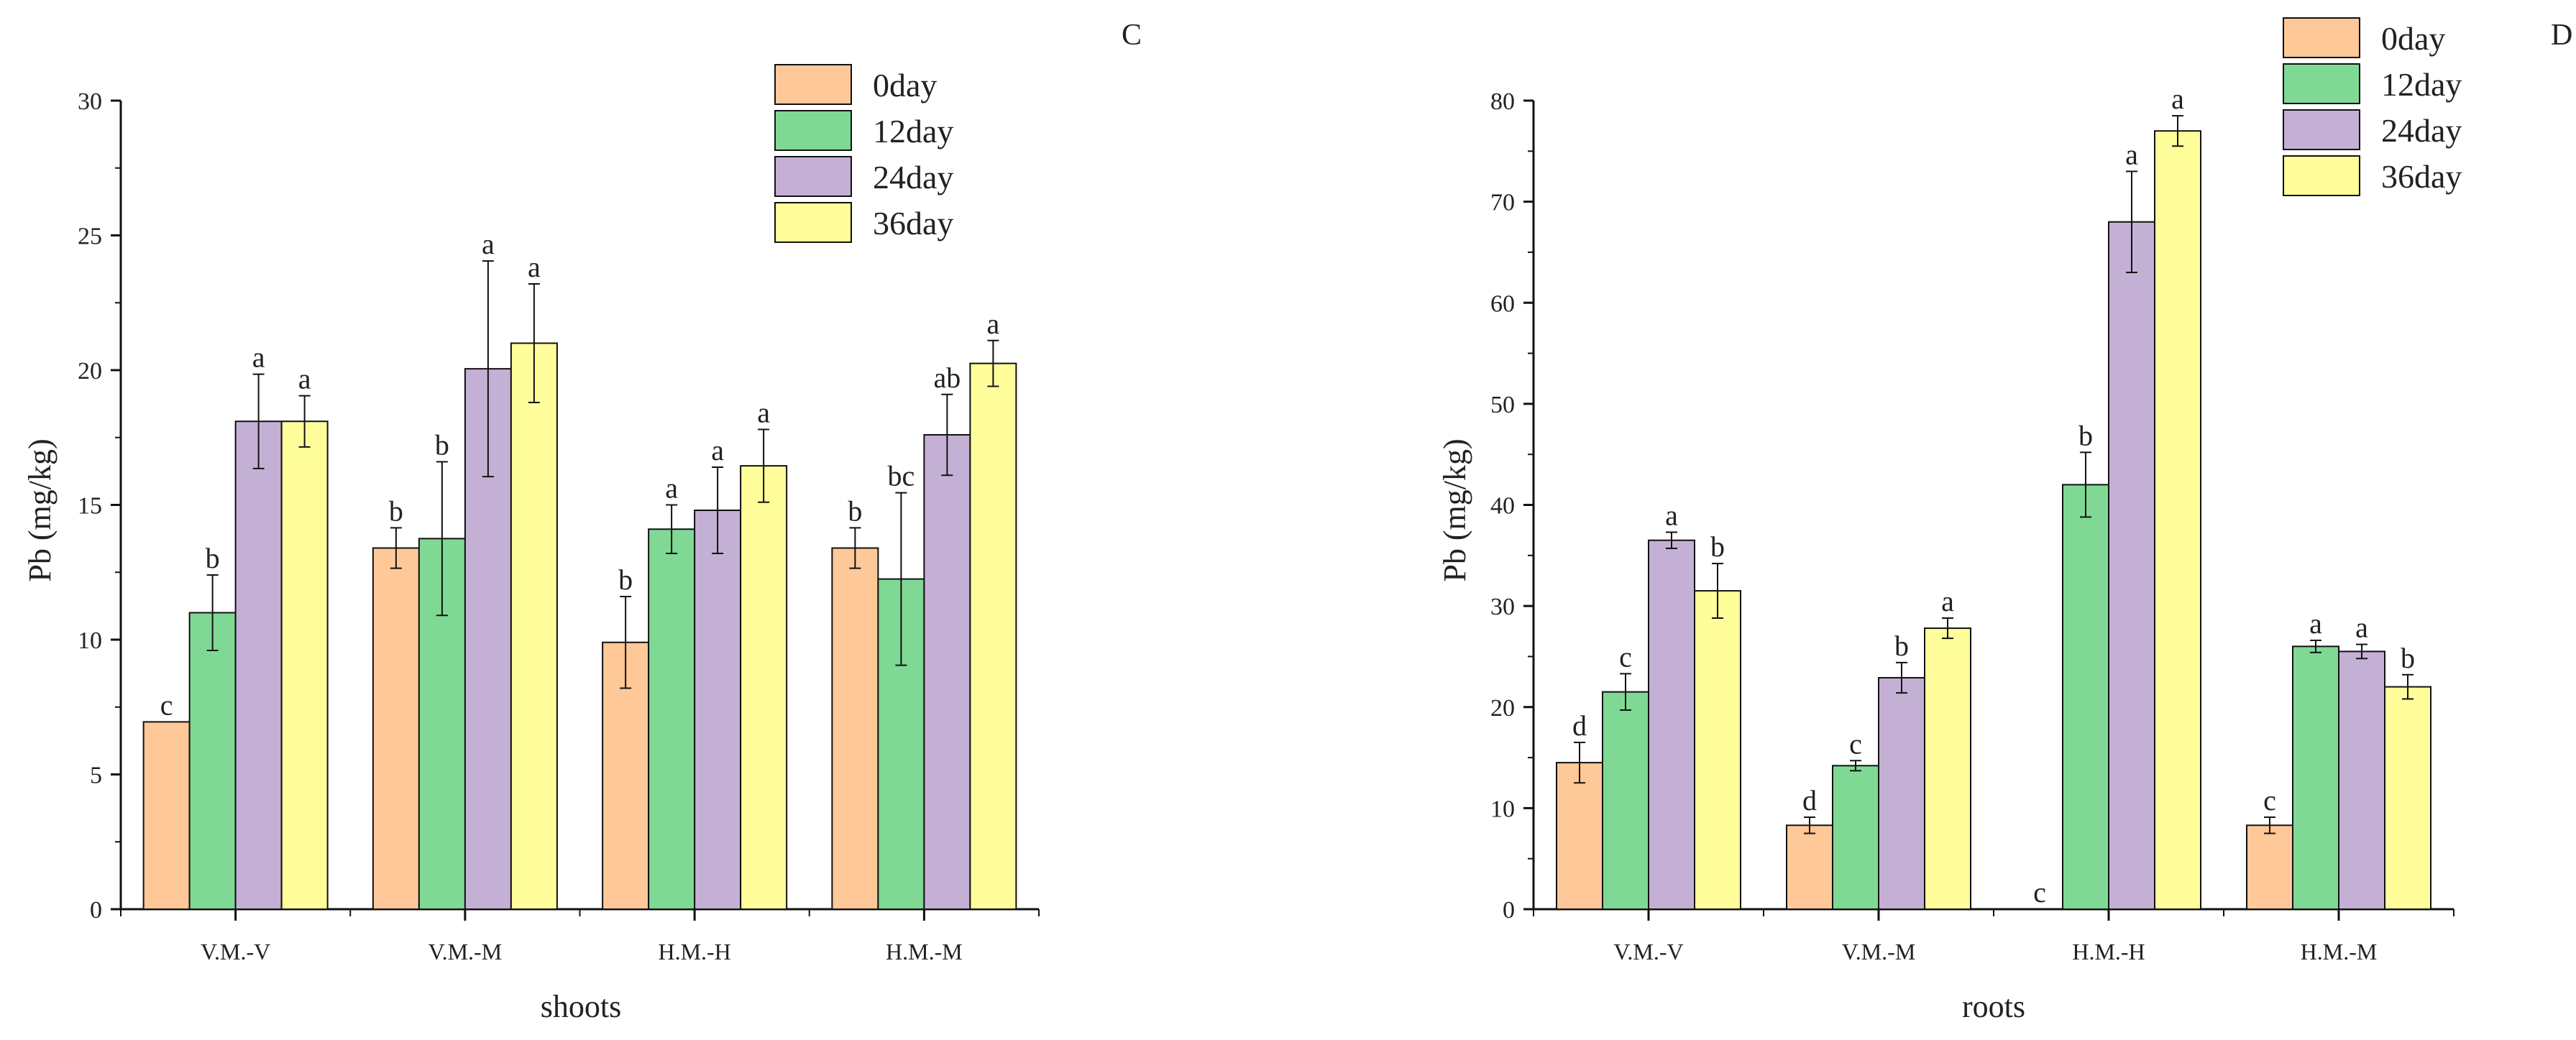 The image size is (2576, 1040). Describe the element at coordinates (40, 509) in the screenshot. I see `y-axis-title-shoots: Pb (mg/kg)` at that location.